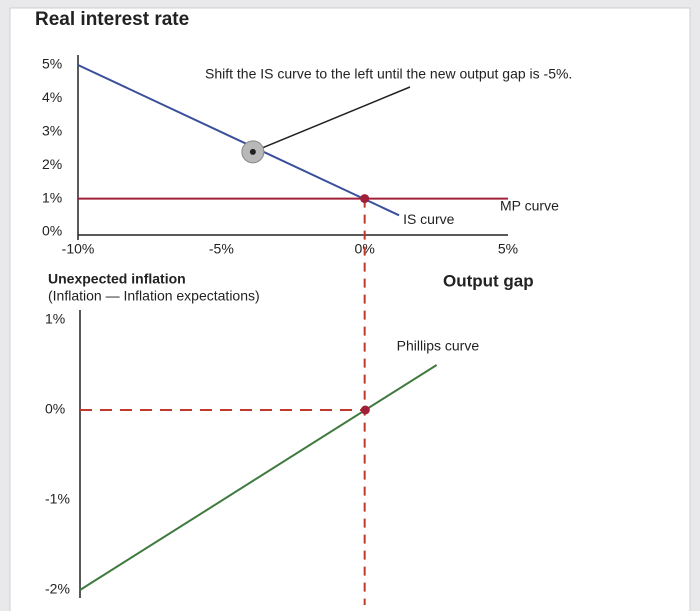  Describe the element at coordinates (438, 346) in the screenshot. I see `series-label: Phillips curve` at that location.